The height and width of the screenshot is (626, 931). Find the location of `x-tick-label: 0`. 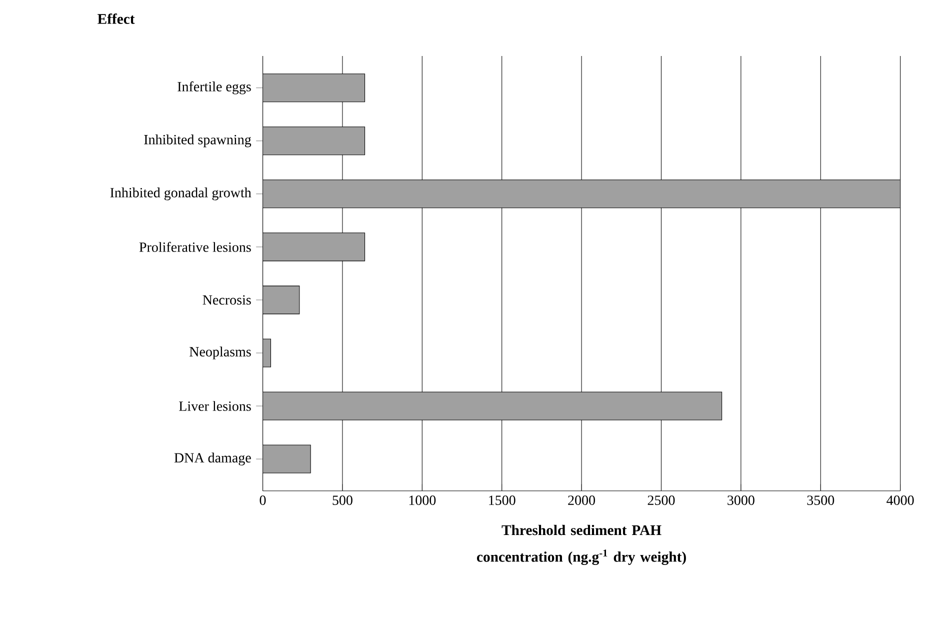

x-tick-label: 0 is located at coordinates (263, 501).